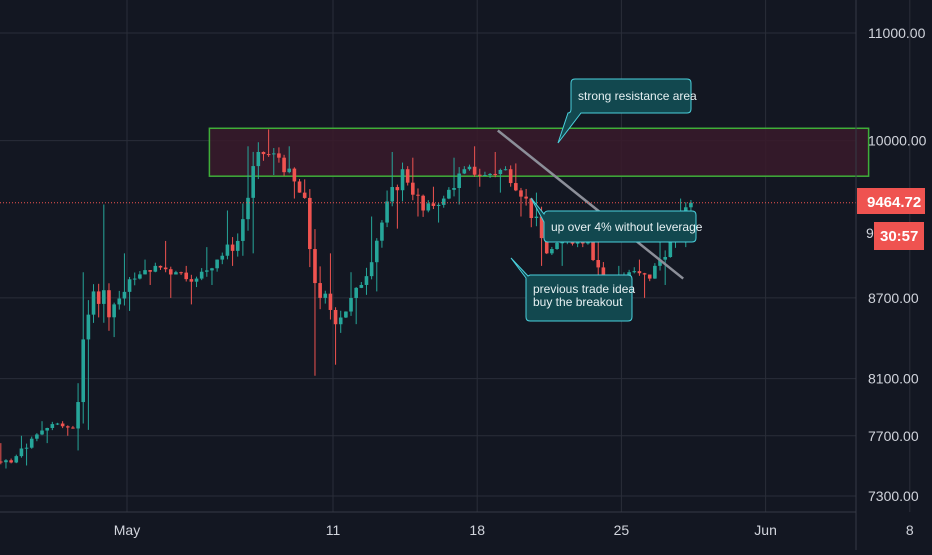 Image resolution: width=932 pixels, height=555 pixels. I want to click on price-axis-partial-label: 9, so click(870, 233).